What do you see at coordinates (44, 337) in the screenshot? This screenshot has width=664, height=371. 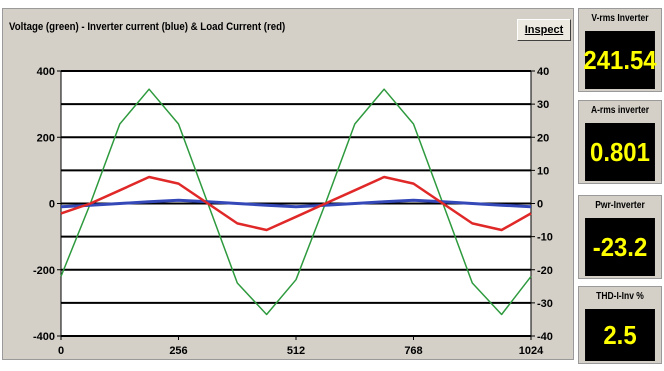 I see `left-tick-label: -400` at bounding box center [44, 337].